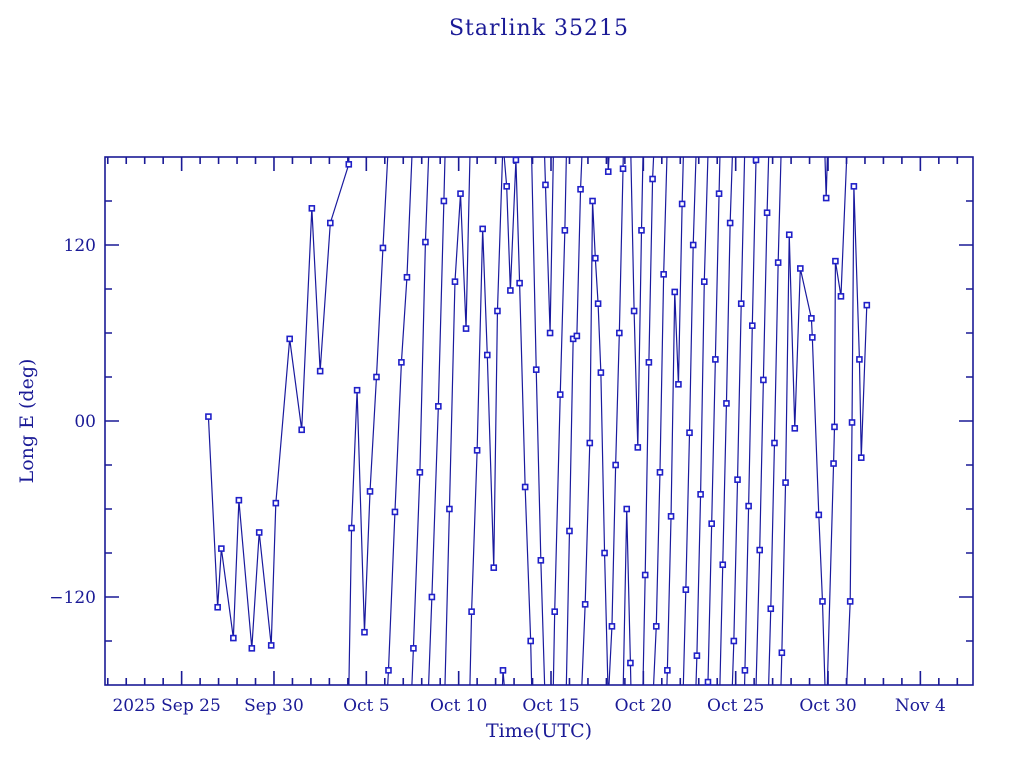 The height and width of the screenshot is (768, 1024). Describe the element at coordinates (735, 706) in the screenshot. I see `x-axis-tick-label: Oct 25` at that location.